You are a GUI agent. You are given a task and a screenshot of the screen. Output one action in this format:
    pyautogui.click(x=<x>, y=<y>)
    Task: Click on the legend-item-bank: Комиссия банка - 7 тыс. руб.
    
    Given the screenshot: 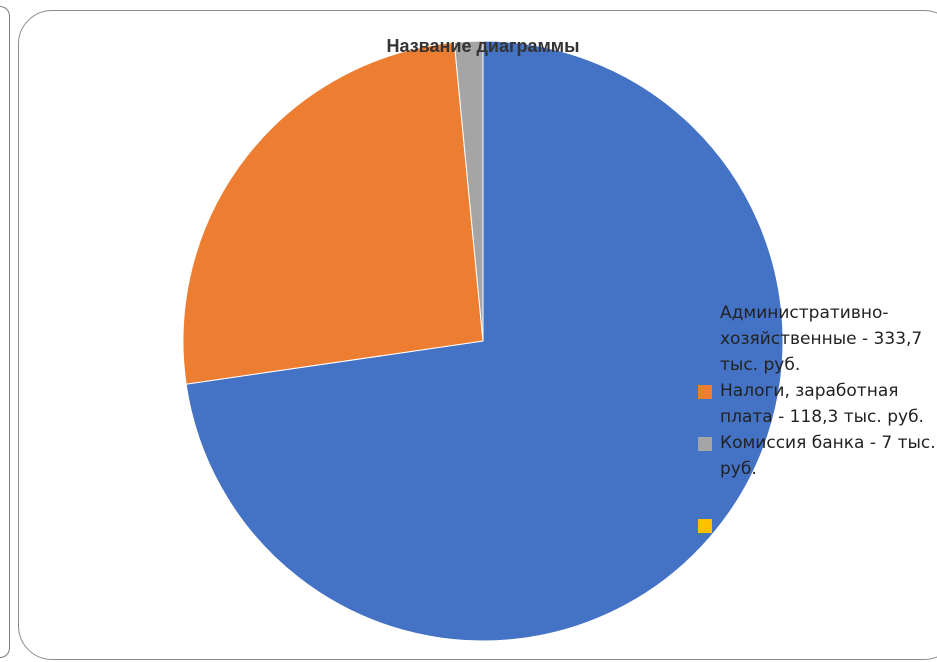 What is the action you would take?
    pyautogui.click(x=817, y=456)
    